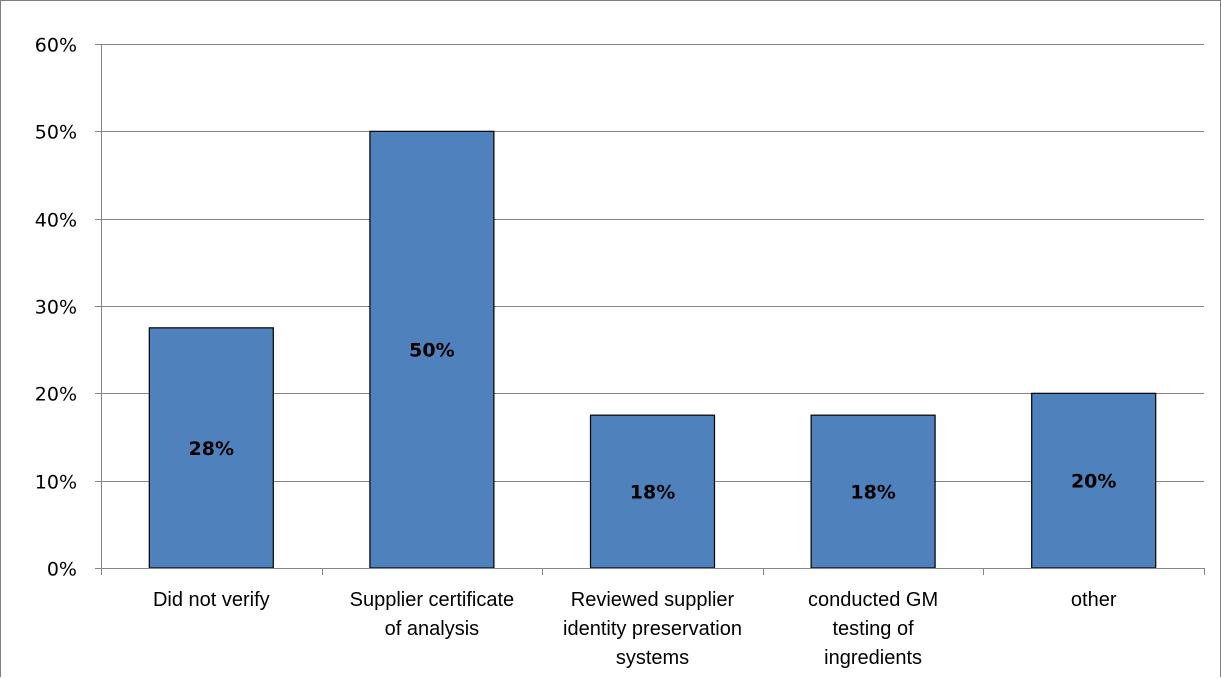 The image size is (1221, 678). What do you see at coordinates (874, 629) in the screenshot?
I see `category-label: testing of` at bounding box center [874, 629].